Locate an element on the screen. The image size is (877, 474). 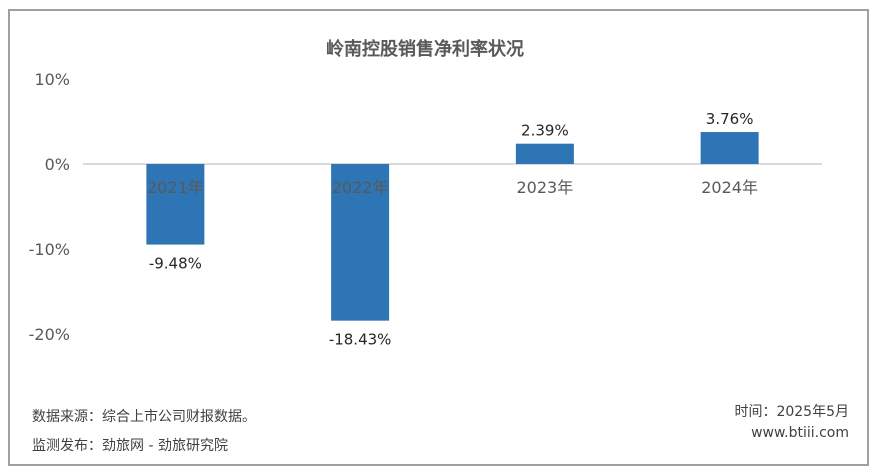
y-tick-label: -10% is located at coordinates (49, 249).